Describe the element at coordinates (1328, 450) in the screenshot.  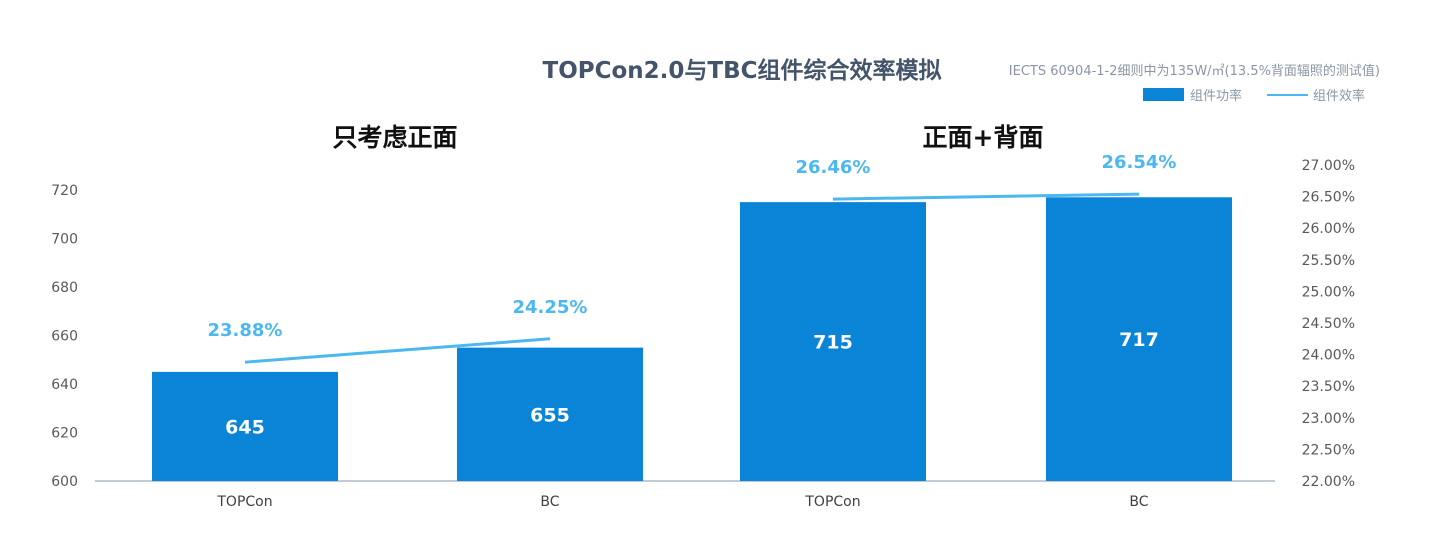
I see `y-tick-right: 22.50%` at that location.